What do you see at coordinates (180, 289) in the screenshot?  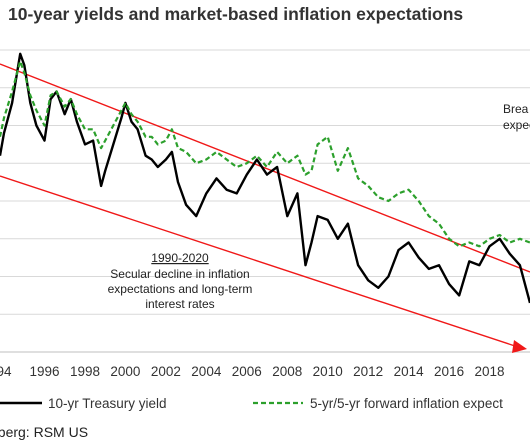 I see `annotation-text-line: expectations and long-term` at bounding box center [180, 289].